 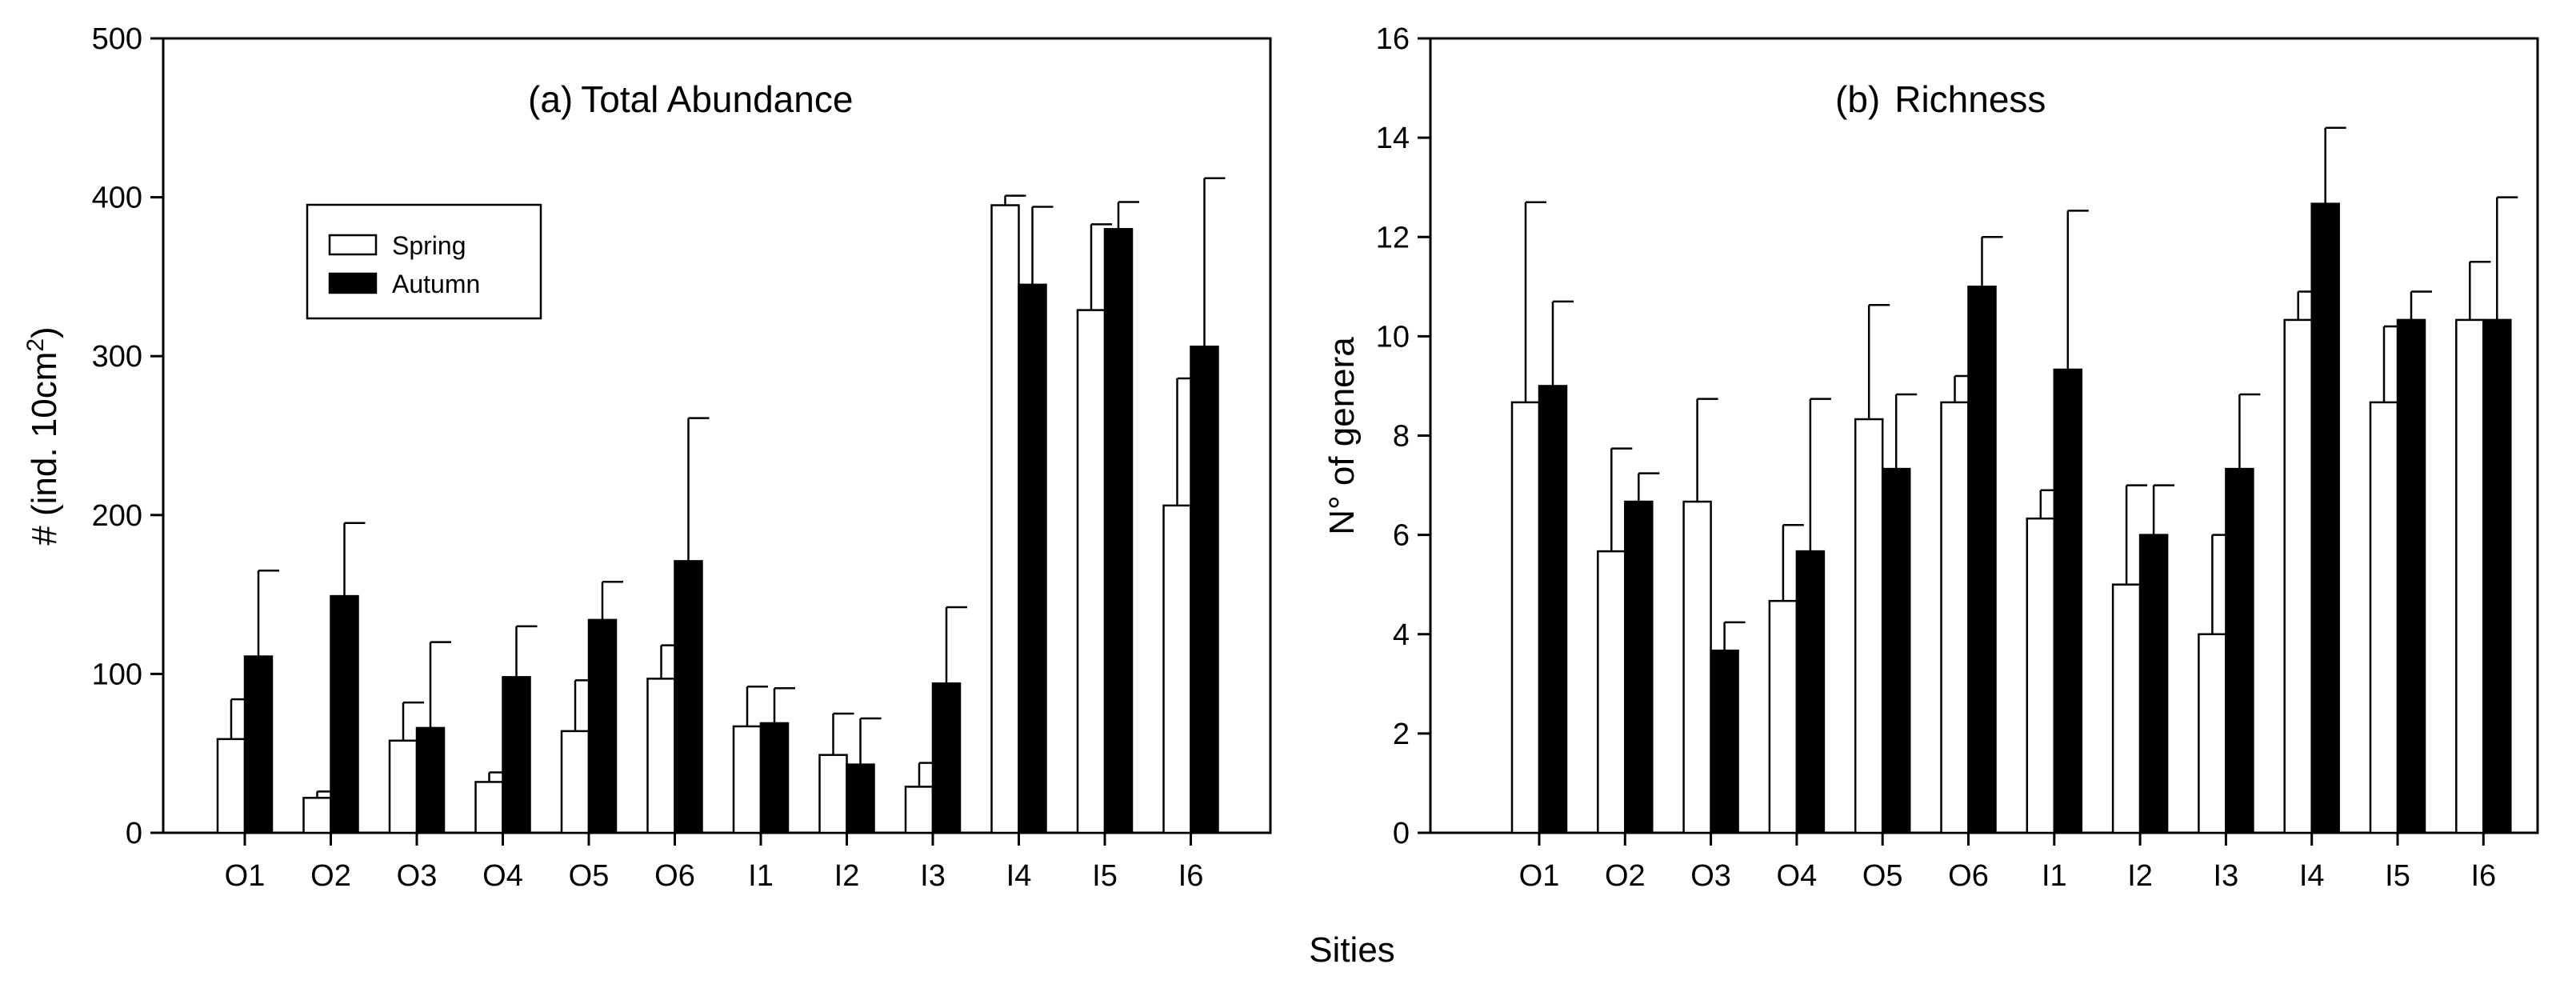 What do you see at coordinates (353, 245) in the screenshot?
I see `legend-spring-swatch` at bounding box center [353, 245].